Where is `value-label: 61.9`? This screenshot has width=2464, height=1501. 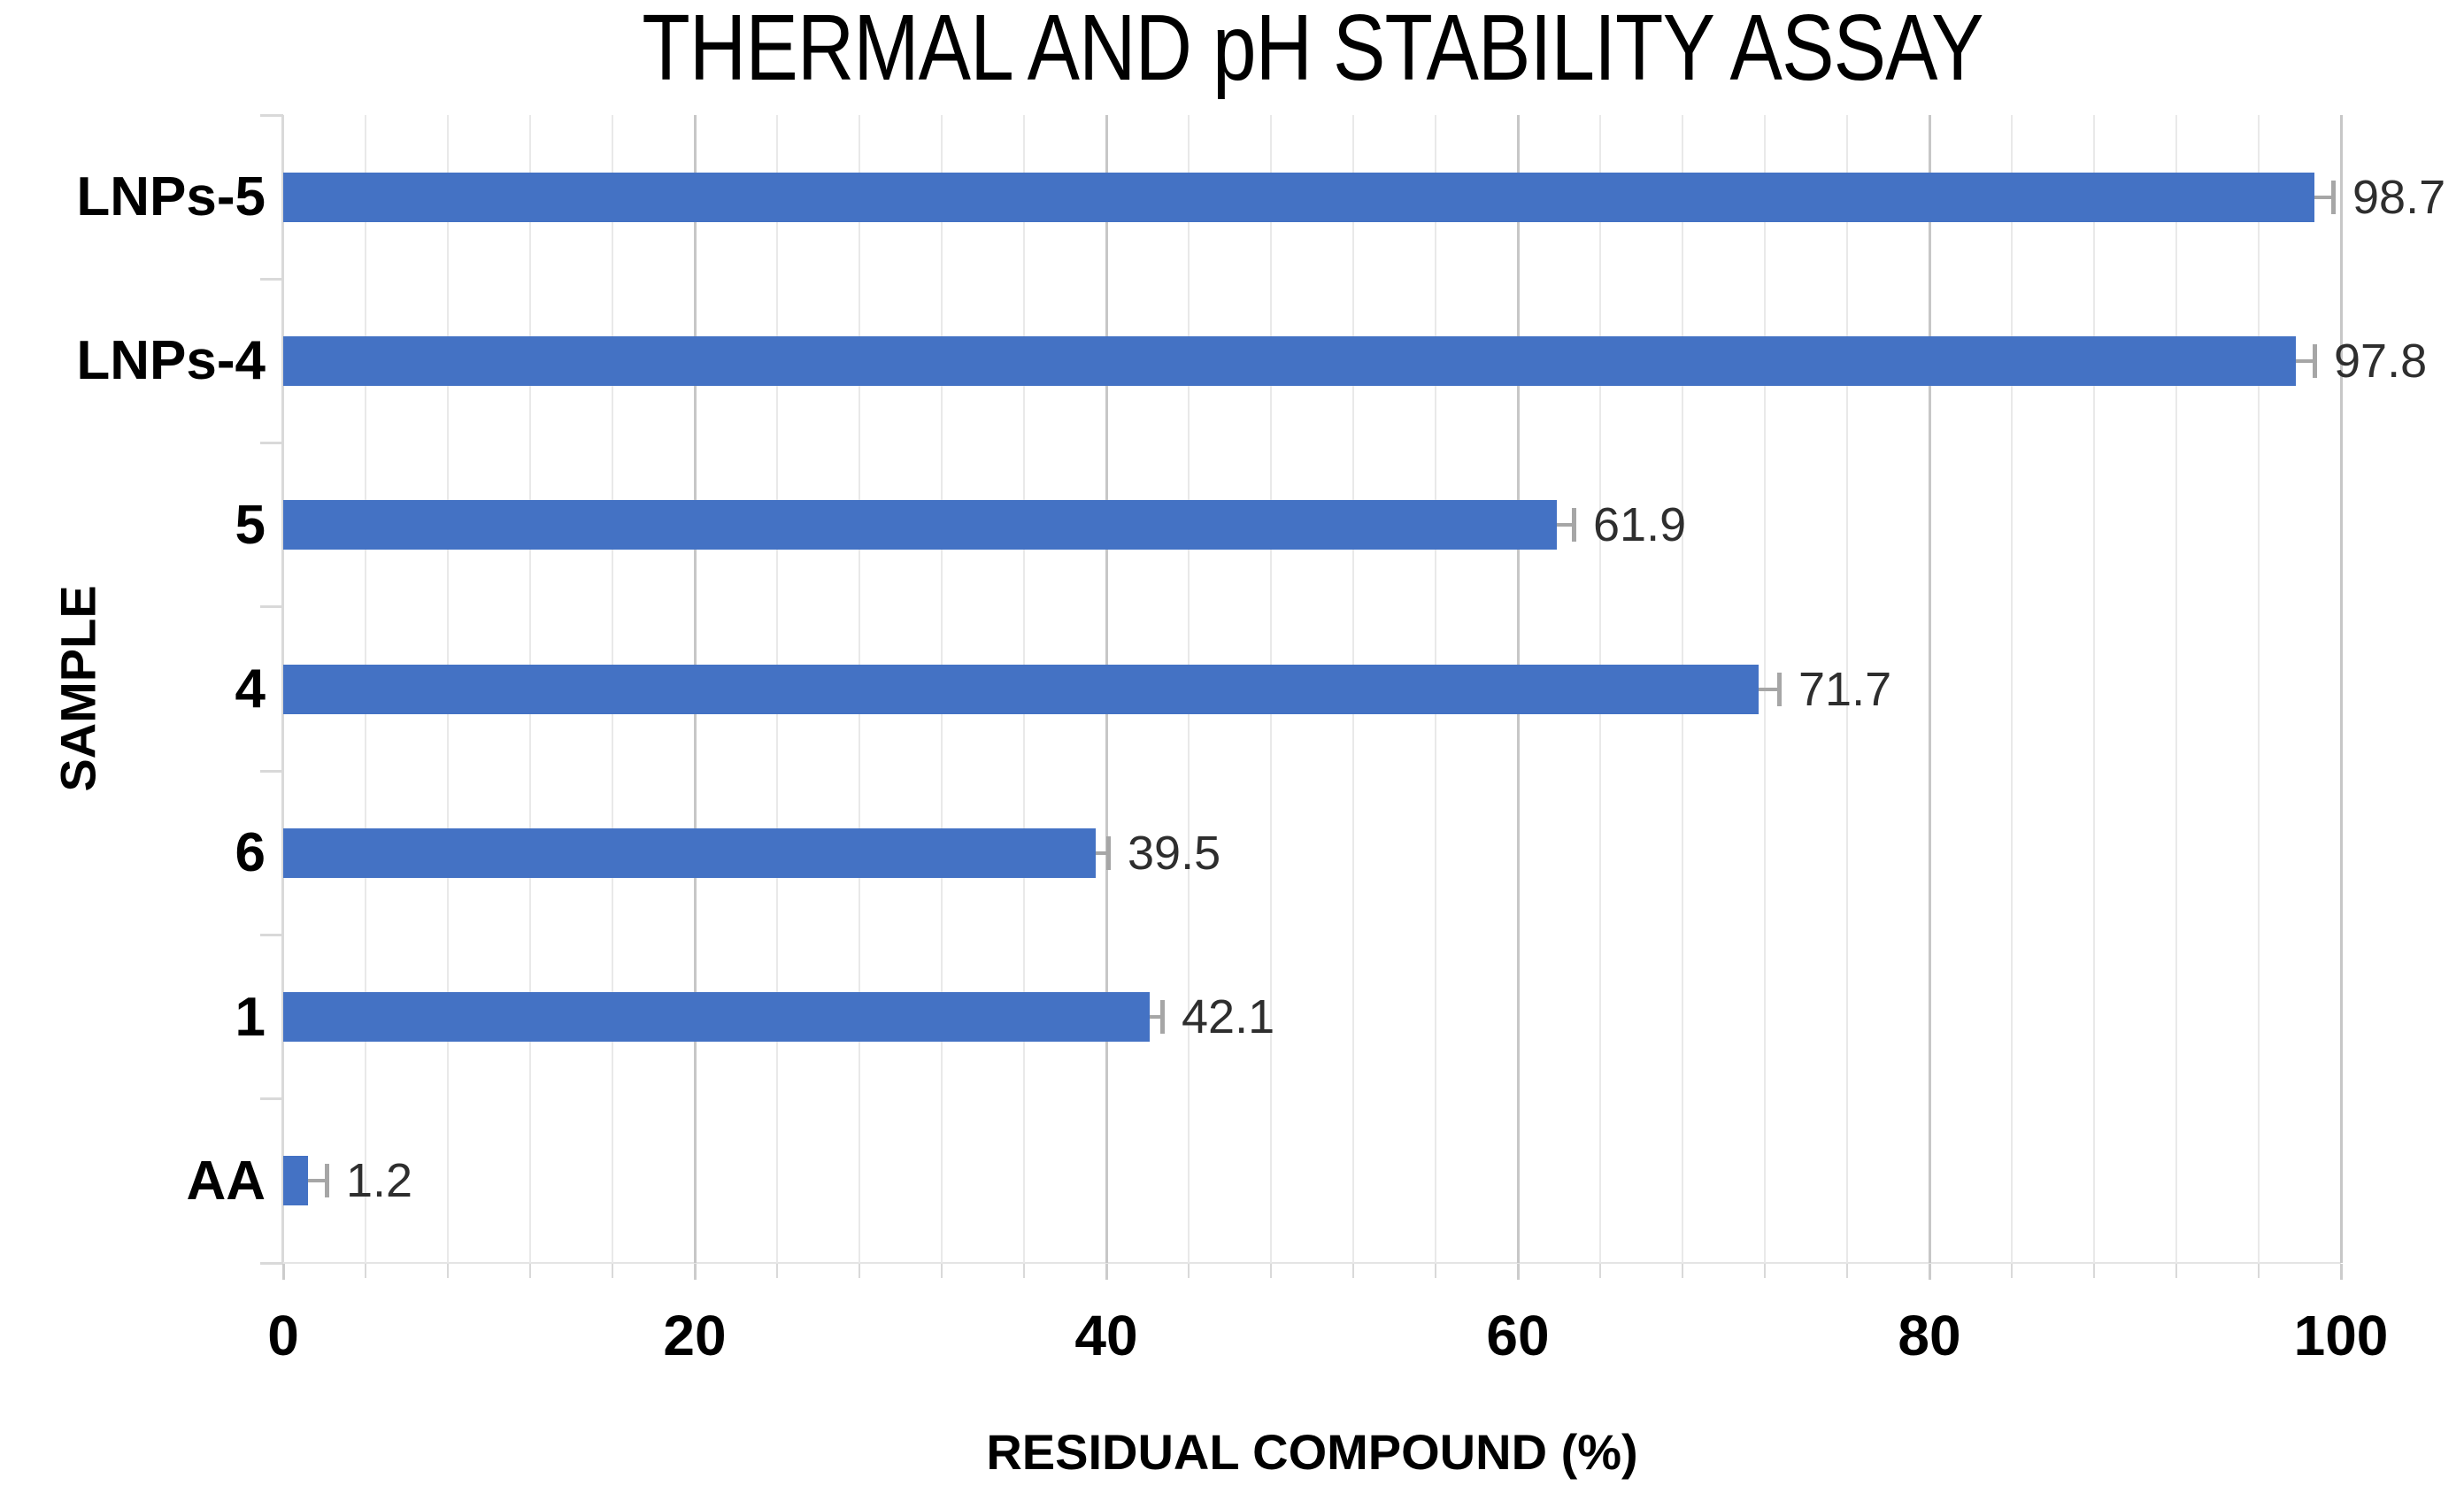 value-label: 61.9 is located at coordinates (1640, 525).